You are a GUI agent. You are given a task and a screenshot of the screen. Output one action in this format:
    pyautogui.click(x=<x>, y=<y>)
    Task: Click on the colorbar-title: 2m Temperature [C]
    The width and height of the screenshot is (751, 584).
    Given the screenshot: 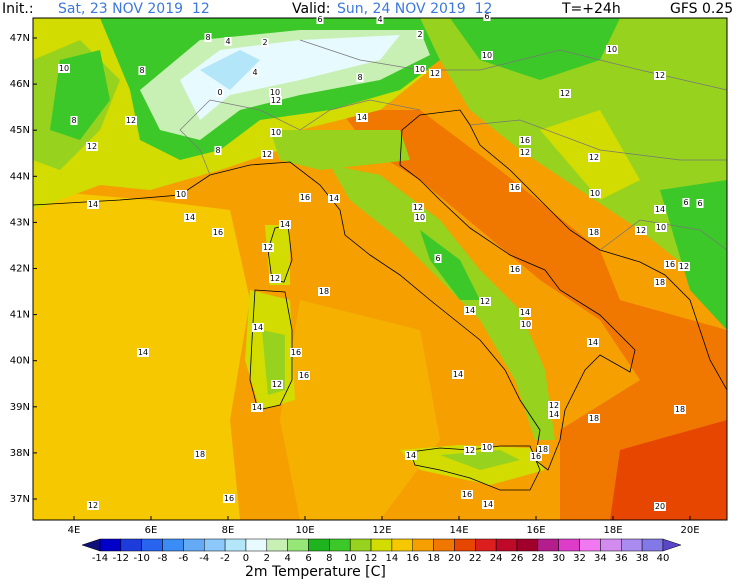 What is the action you would take?
    pyautogui.click(x=315, y=572)
    